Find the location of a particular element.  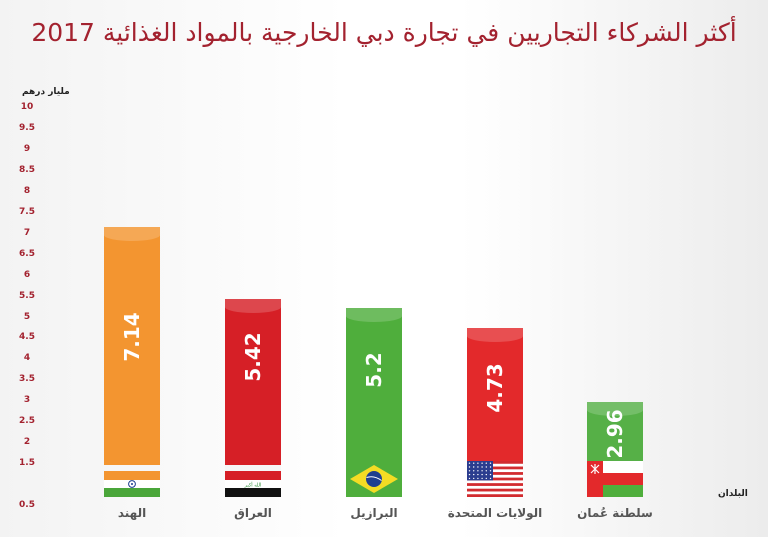

y-tick-label: 6.5 is located at coordinates (27, 253).